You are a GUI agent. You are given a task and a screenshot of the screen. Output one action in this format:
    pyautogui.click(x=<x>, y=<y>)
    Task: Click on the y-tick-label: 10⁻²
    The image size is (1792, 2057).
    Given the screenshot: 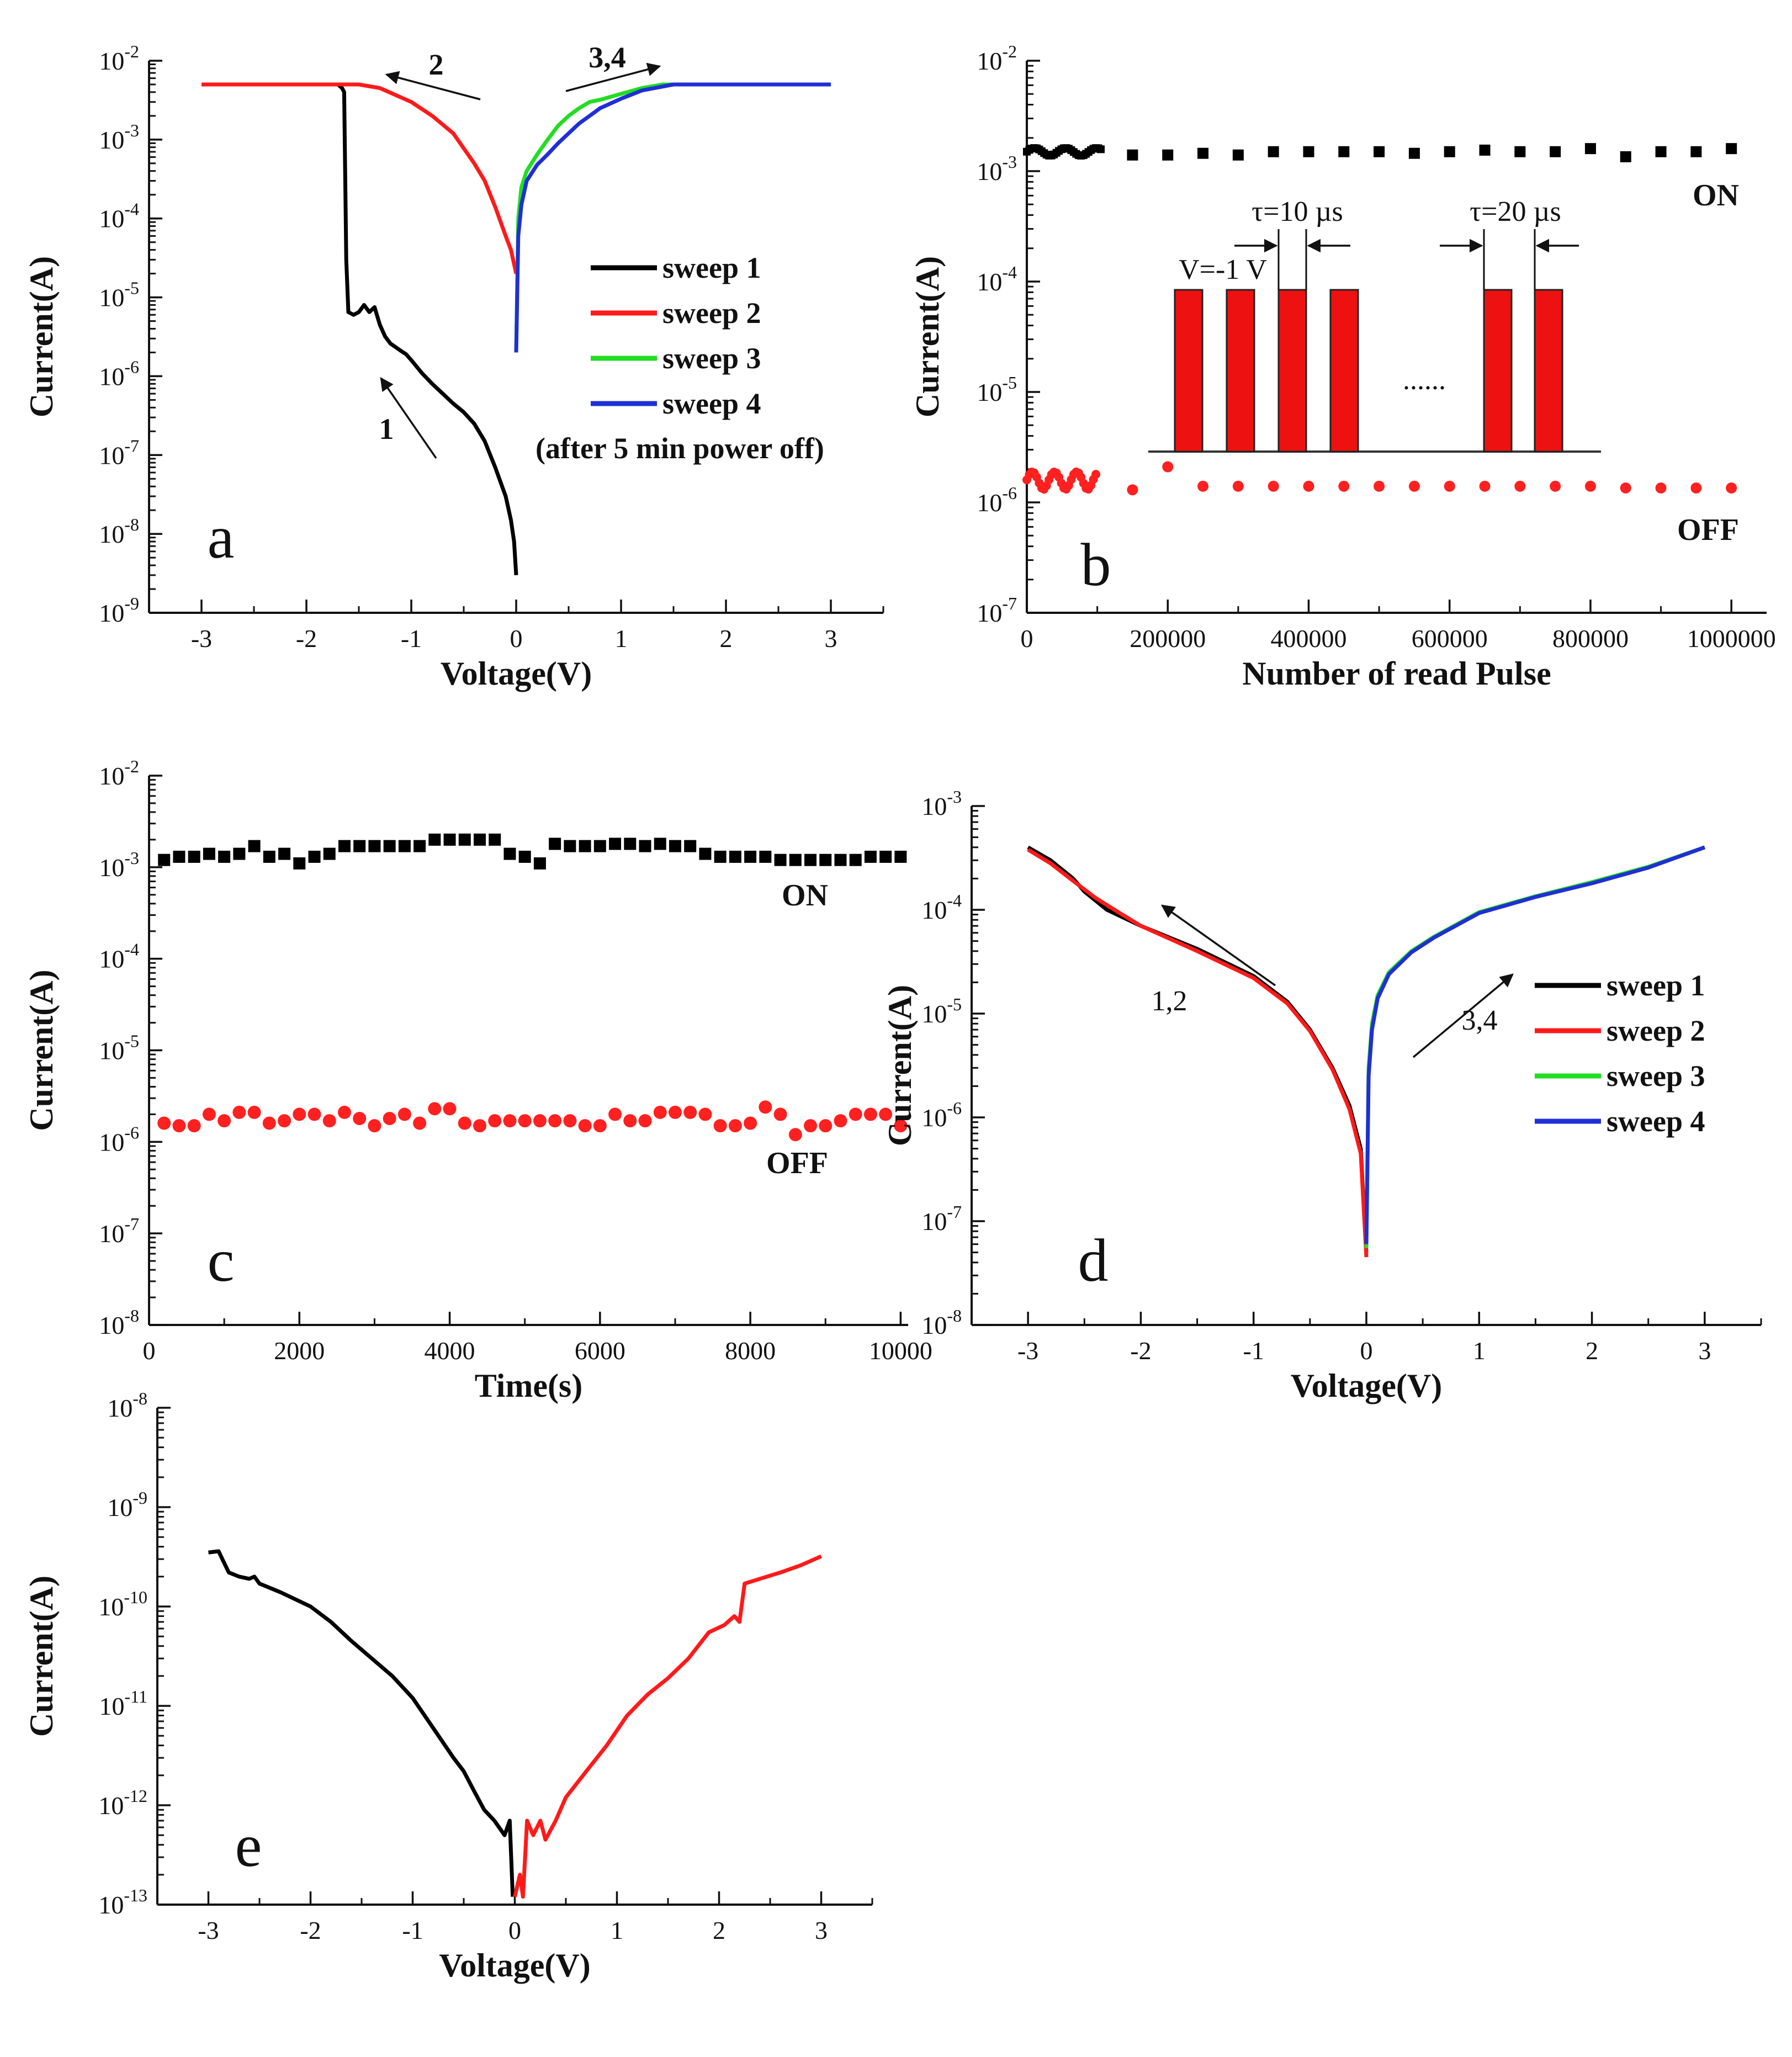 What is the action you would take?
    pyautogui.click(x=119, y=773)
    